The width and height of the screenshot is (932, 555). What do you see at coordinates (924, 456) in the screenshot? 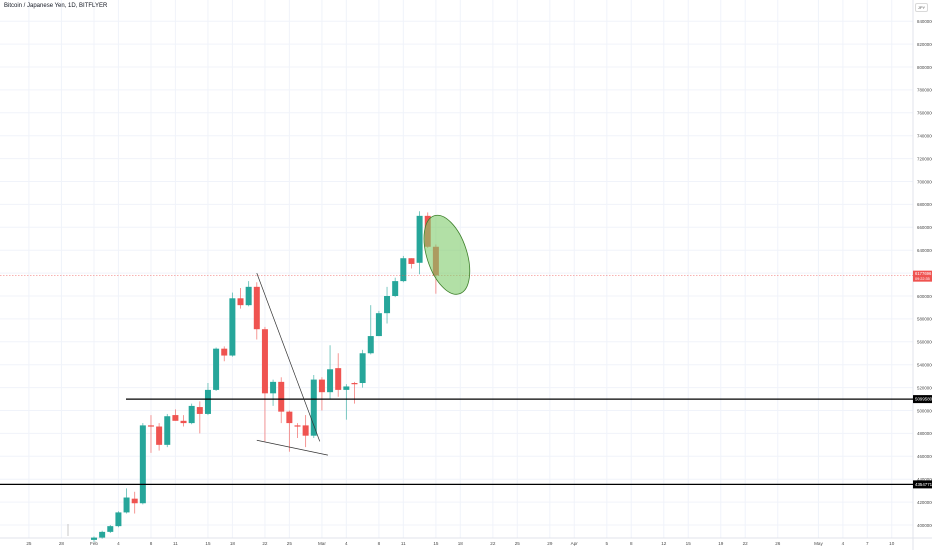
I see `price-tick-label: 4600000` at bounding box center [924, 456].